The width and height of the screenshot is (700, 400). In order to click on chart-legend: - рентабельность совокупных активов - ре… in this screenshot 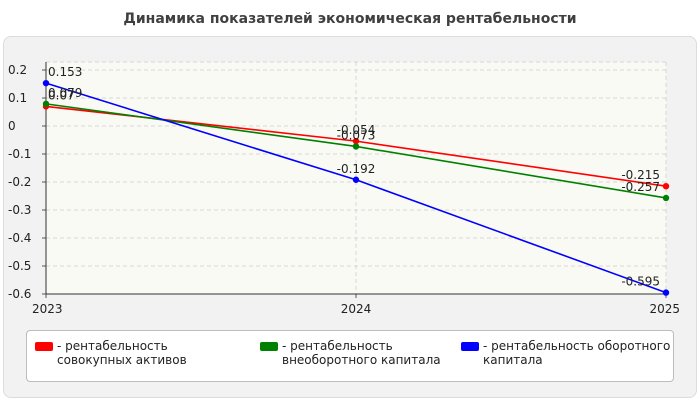, I will do `click(350, 356)`.